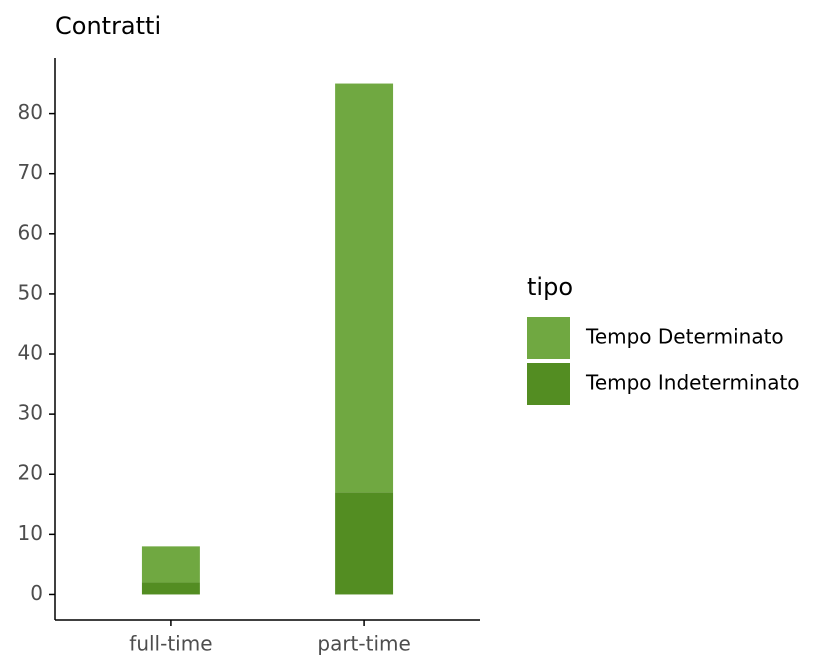 Image resolution: width=839 pixels, height=660 pixels. What do you see at coordinates (30, 413) in the screenshot?
I see `y-tick-label: 30` at bounding box center [30, 413].